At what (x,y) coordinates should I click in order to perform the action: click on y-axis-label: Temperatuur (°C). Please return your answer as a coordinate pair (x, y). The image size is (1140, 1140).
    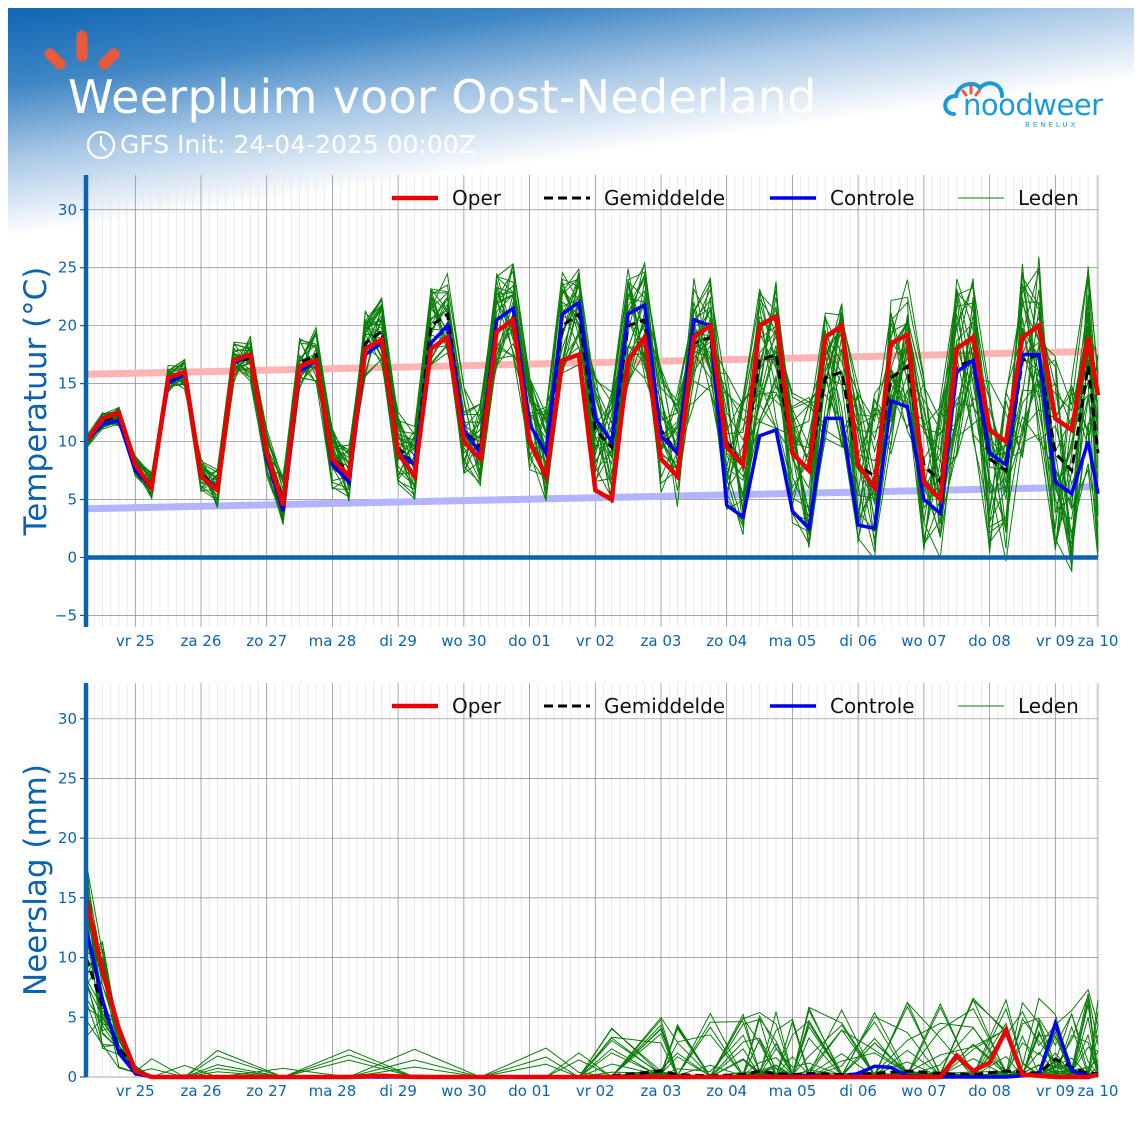
    Looking at the image, I should click on (36, 402).